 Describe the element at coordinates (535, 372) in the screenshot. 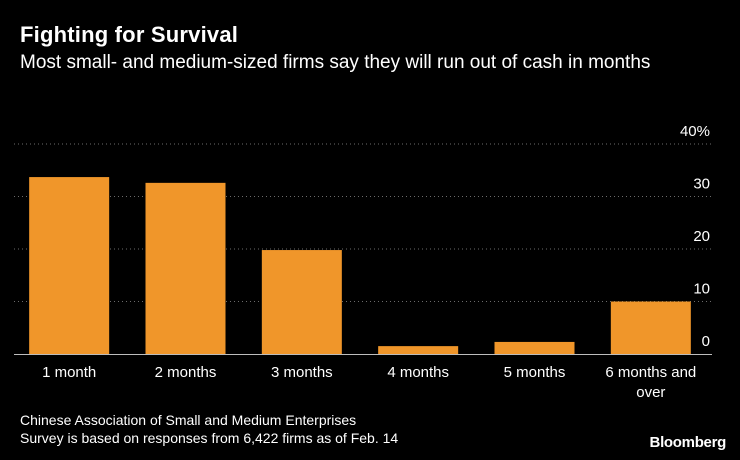

I see `x-tick-label: 5 months` at that location.